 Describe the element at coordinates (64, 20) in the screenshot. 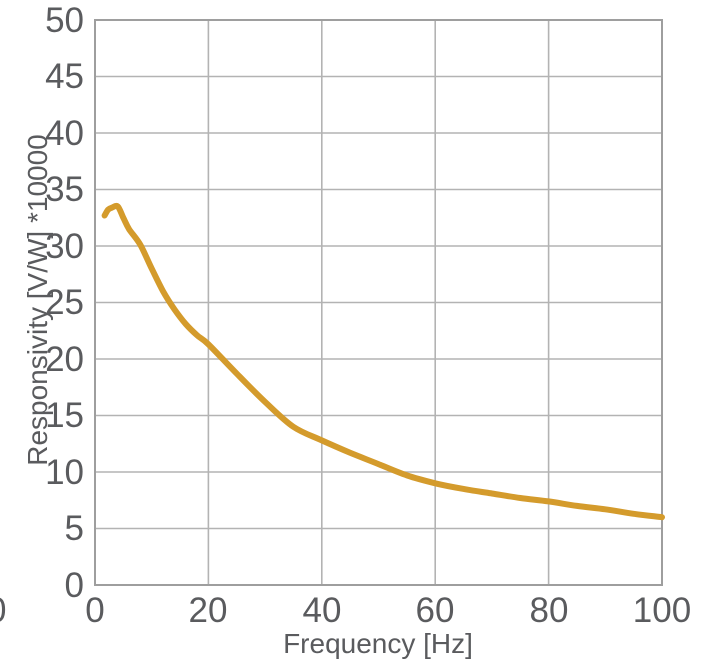

I see `y-tick-label: 50` at that location.